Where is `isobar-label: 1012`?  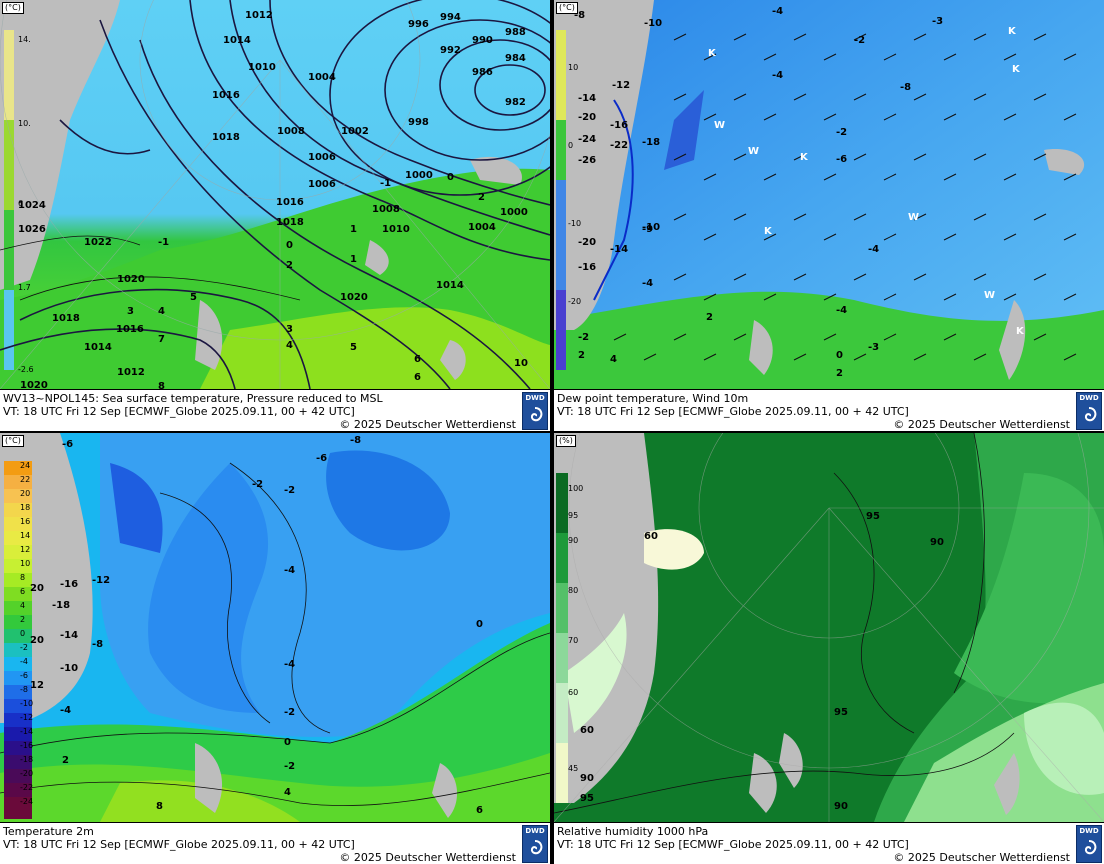 isobar-label: 1012 is located at coordinates (259, 15).